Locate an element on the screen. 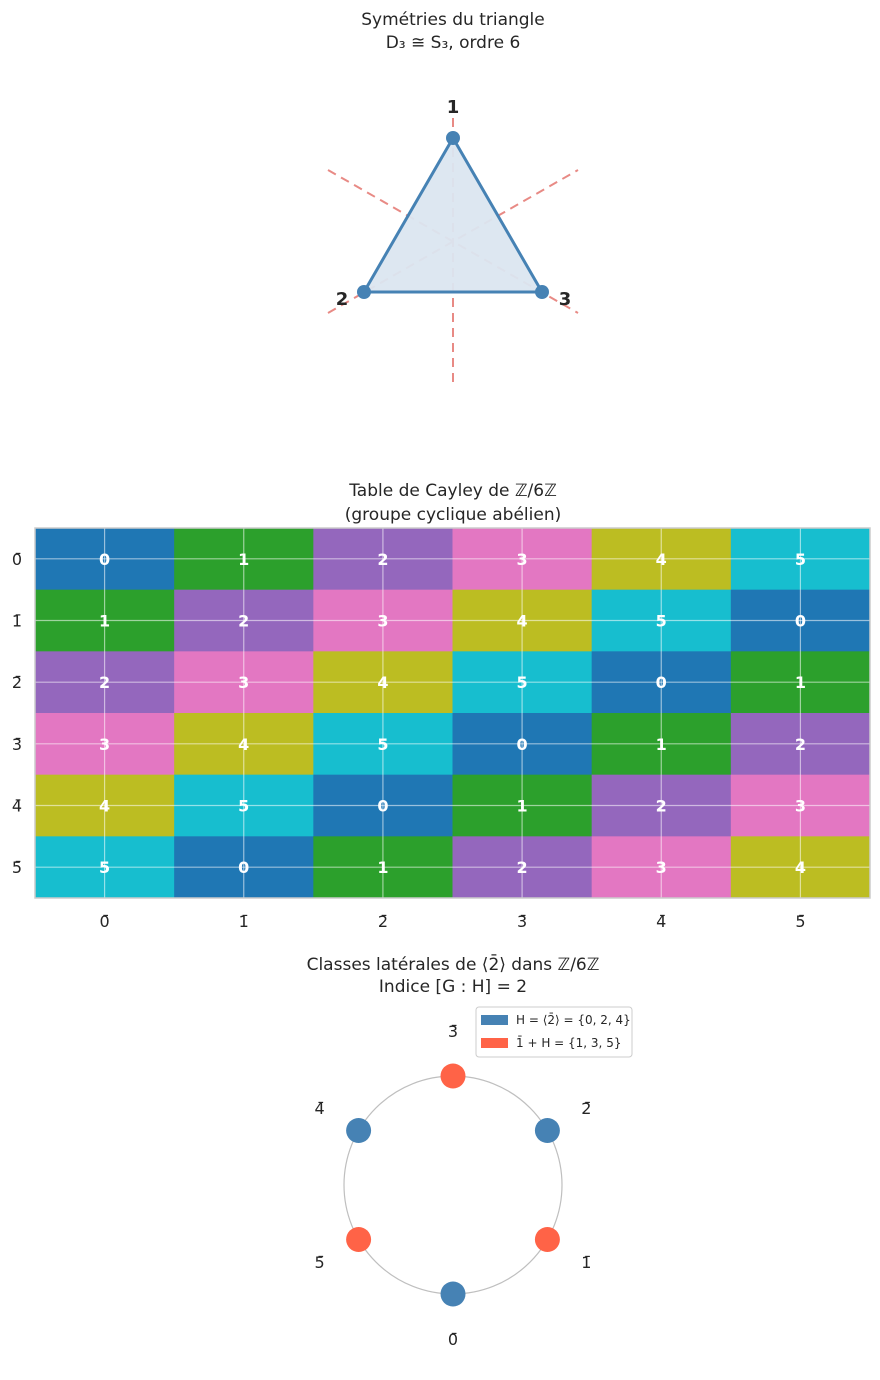 The image size is (880, 1380). coset-point-label: 3̄ is located at coordinates (453, 1031).